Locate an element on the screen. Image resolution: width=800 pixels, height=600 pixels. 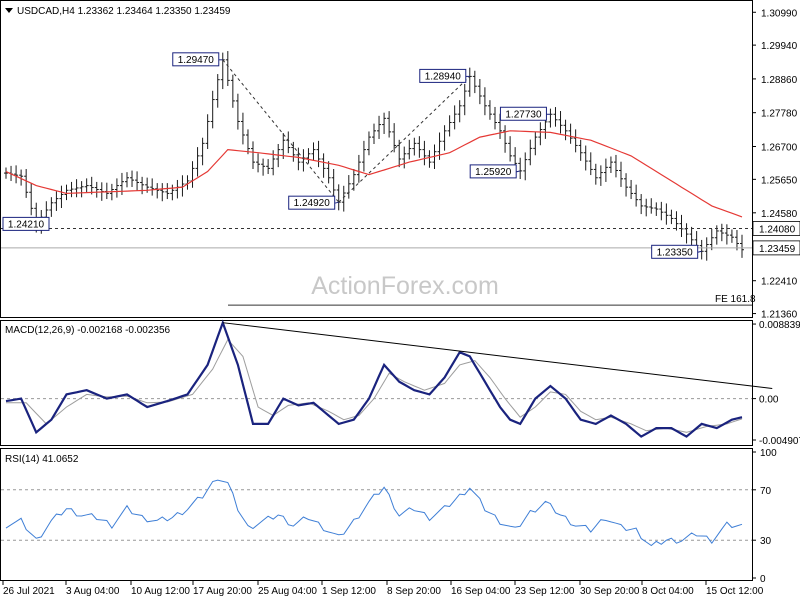
price-axis-label: 1.24580 is located at coordinates (779, 214).